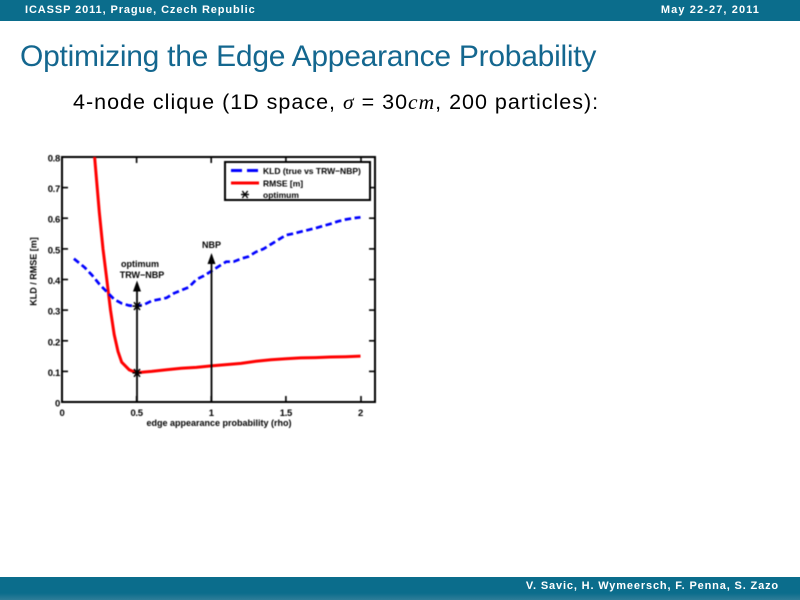 This screenshot has height=600, width=800. Describe the element at coordinates (54, 312) in the screenshot. I see `svg-text: 0.3` at that location.